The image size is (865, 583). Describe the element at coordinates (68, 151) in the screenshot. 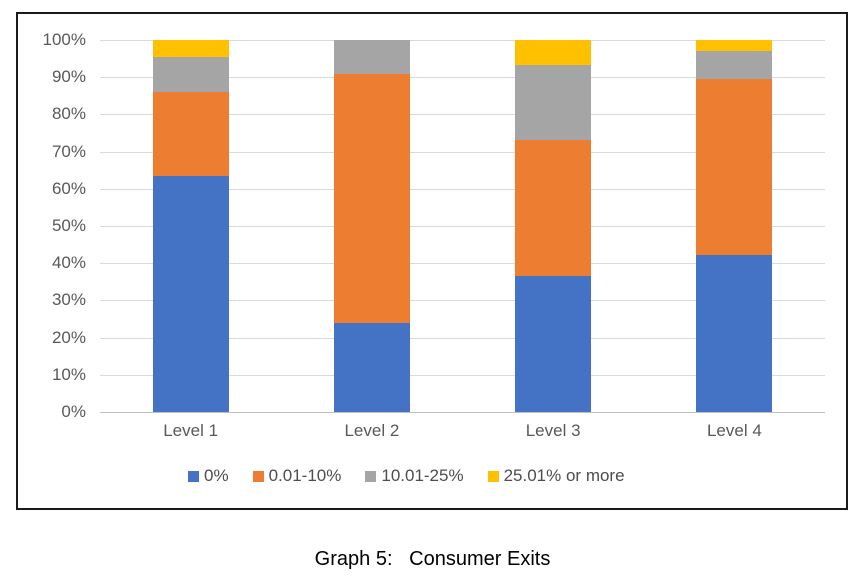

I see `y-tick-label: 70%` at that location.